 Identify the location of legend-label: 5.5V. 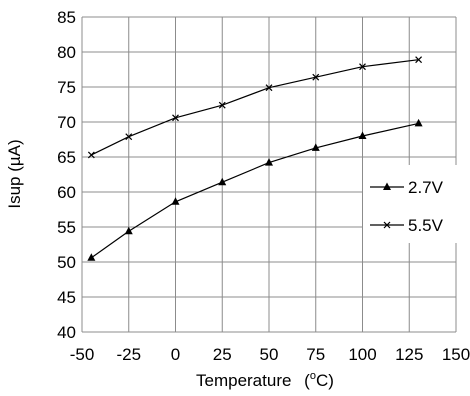
(426, 225).